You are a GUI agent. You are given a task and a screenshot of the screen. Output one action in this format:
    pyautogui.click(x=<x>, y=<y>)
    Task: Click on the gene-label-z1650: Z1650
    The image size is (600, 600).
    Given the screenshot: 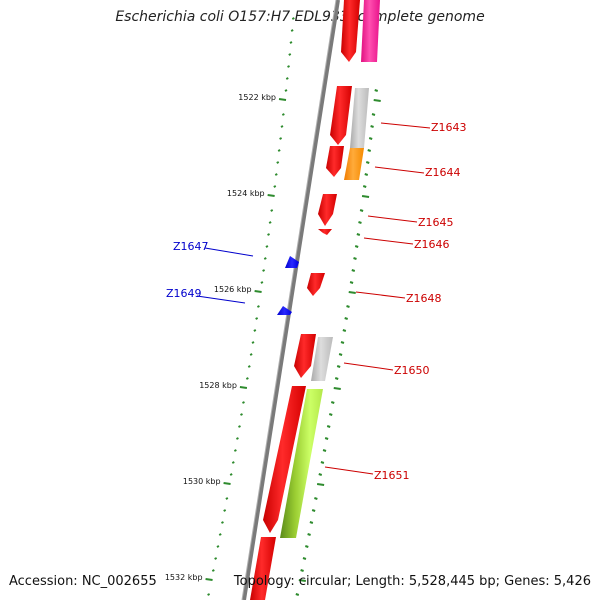 What is the action you would take?
    pyautogui.click(x=412, y=370)
    